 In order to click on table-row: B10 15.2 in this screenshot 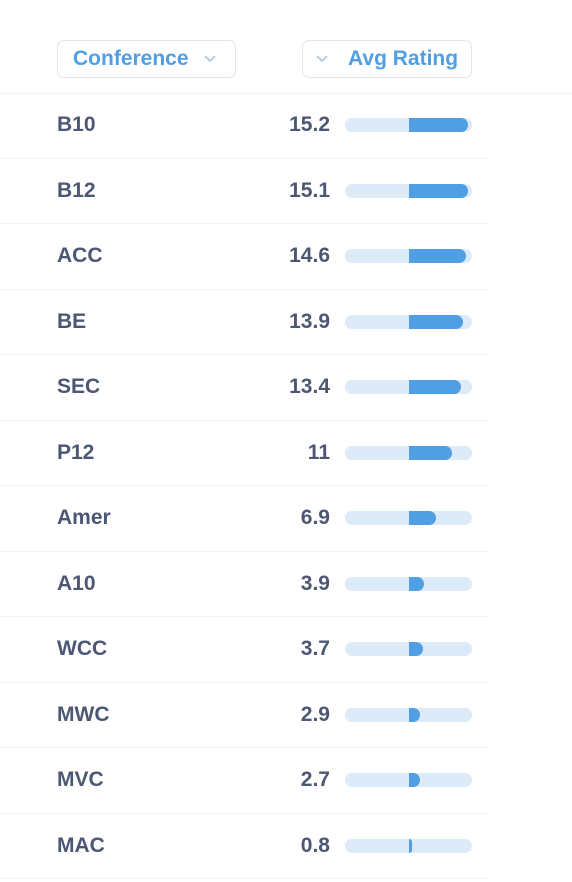, I will do `click(244, 126)`.